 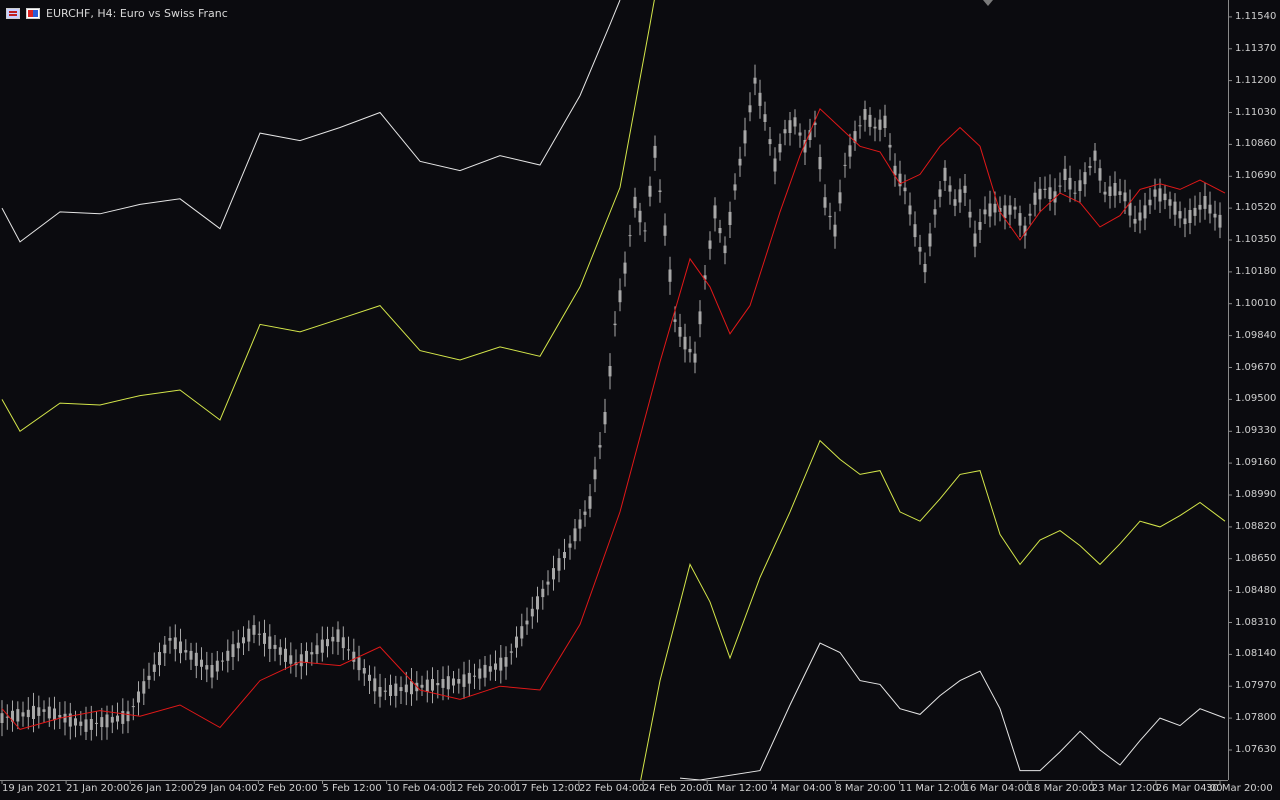 I want to click on time-tick-label: 10 Feb 04:00, so click(x=419, y=788).